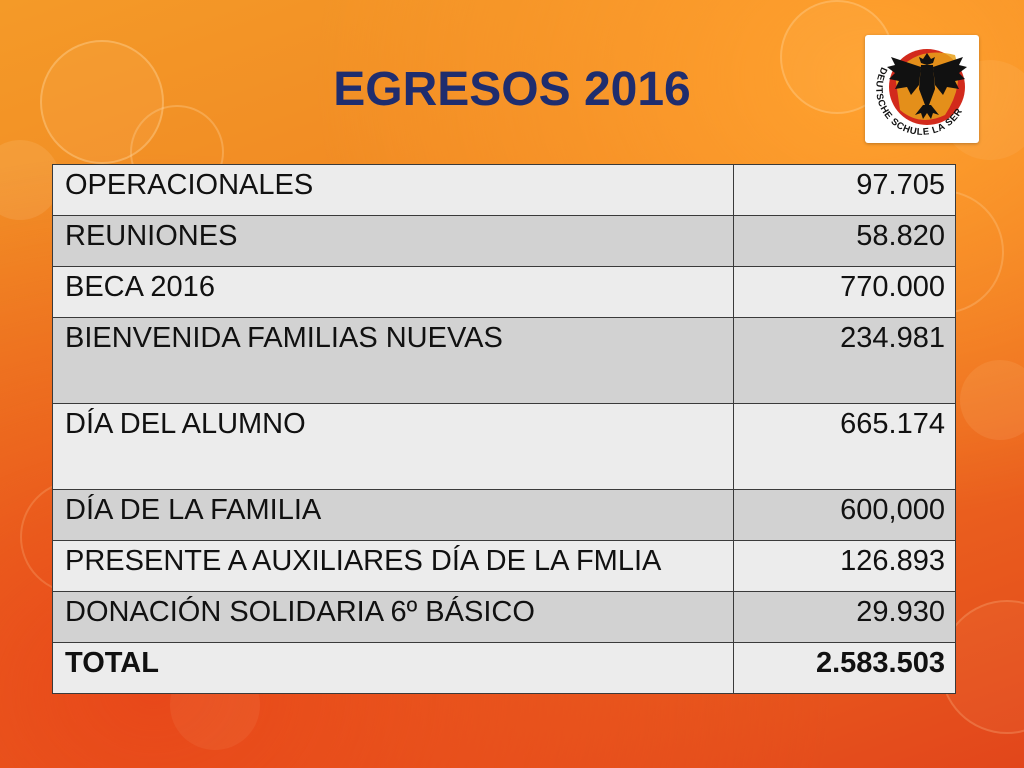 The height and width of the screenshot is (768, 1024). I want to click on table-row: REUNIONES 58.820, so click(504, 241).